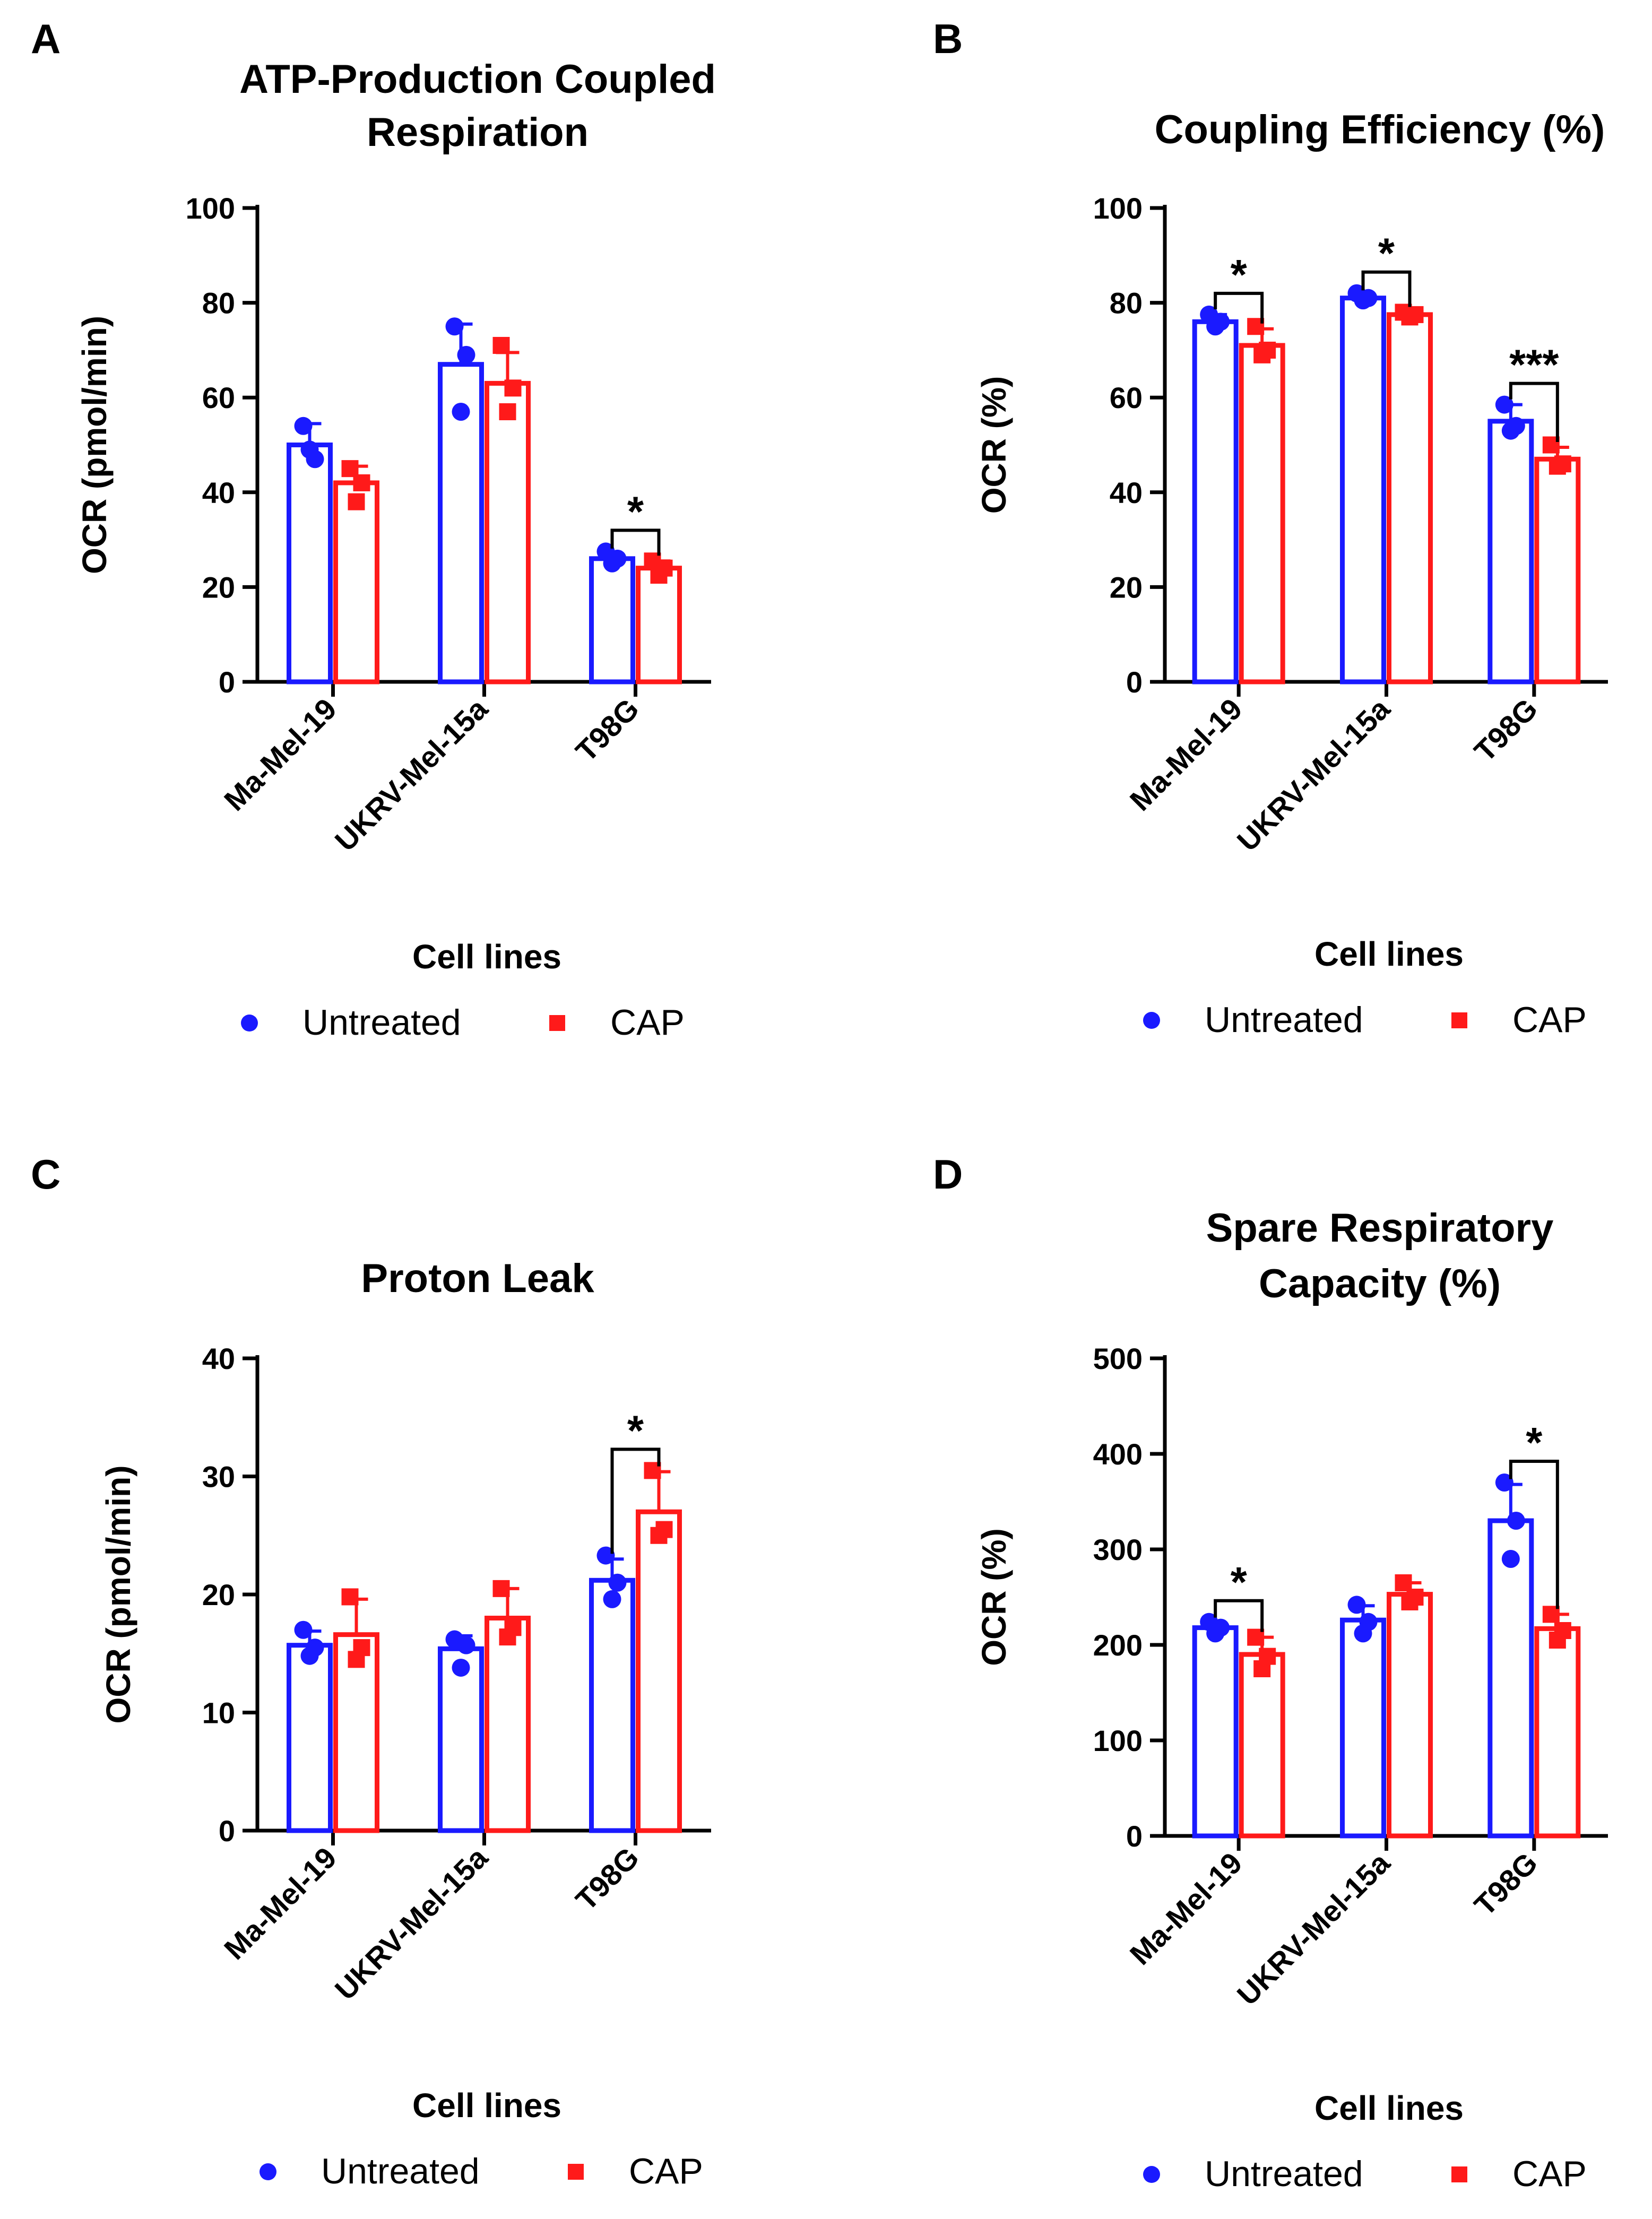 This screenshot has height=2219, width=1652. I want to click on chart-title: Coupling Efficiency (%), so click(1380, 129).